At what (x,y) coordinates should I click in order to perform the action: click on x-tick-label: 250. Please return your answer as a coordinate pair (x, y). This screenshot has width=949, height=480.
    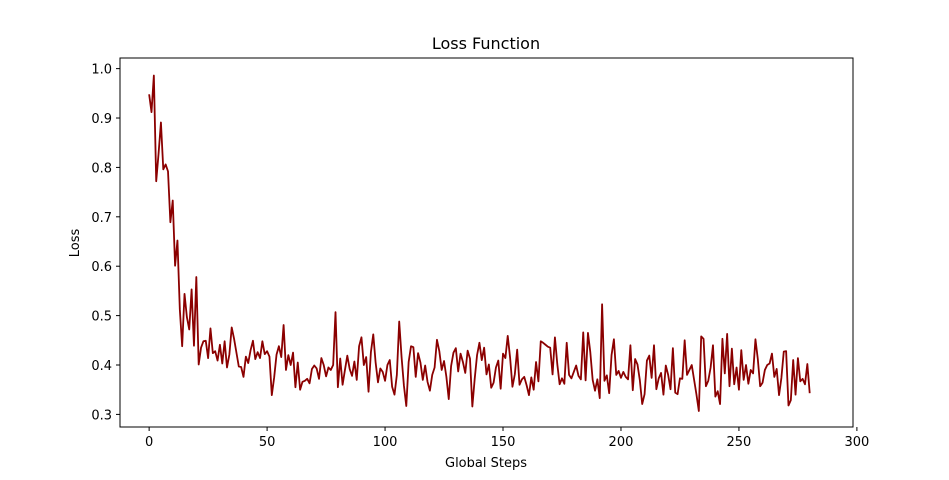
    Looking at the image, I should click on (739, 442).